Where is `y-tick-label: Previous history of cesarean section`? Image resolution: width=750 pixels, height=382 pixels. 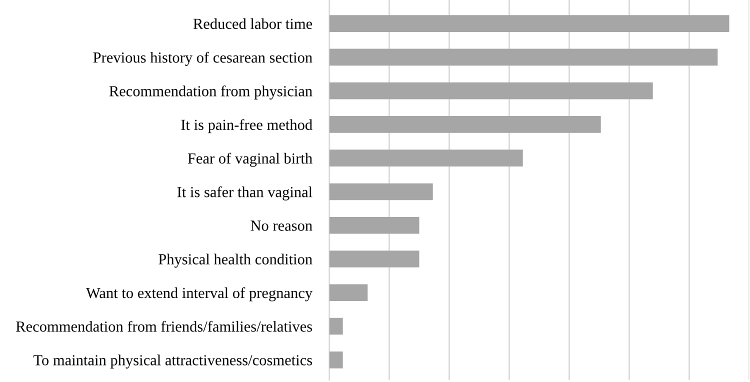 y-tick-label: Previous history of cesarean section is located at coordinates (202, 59).